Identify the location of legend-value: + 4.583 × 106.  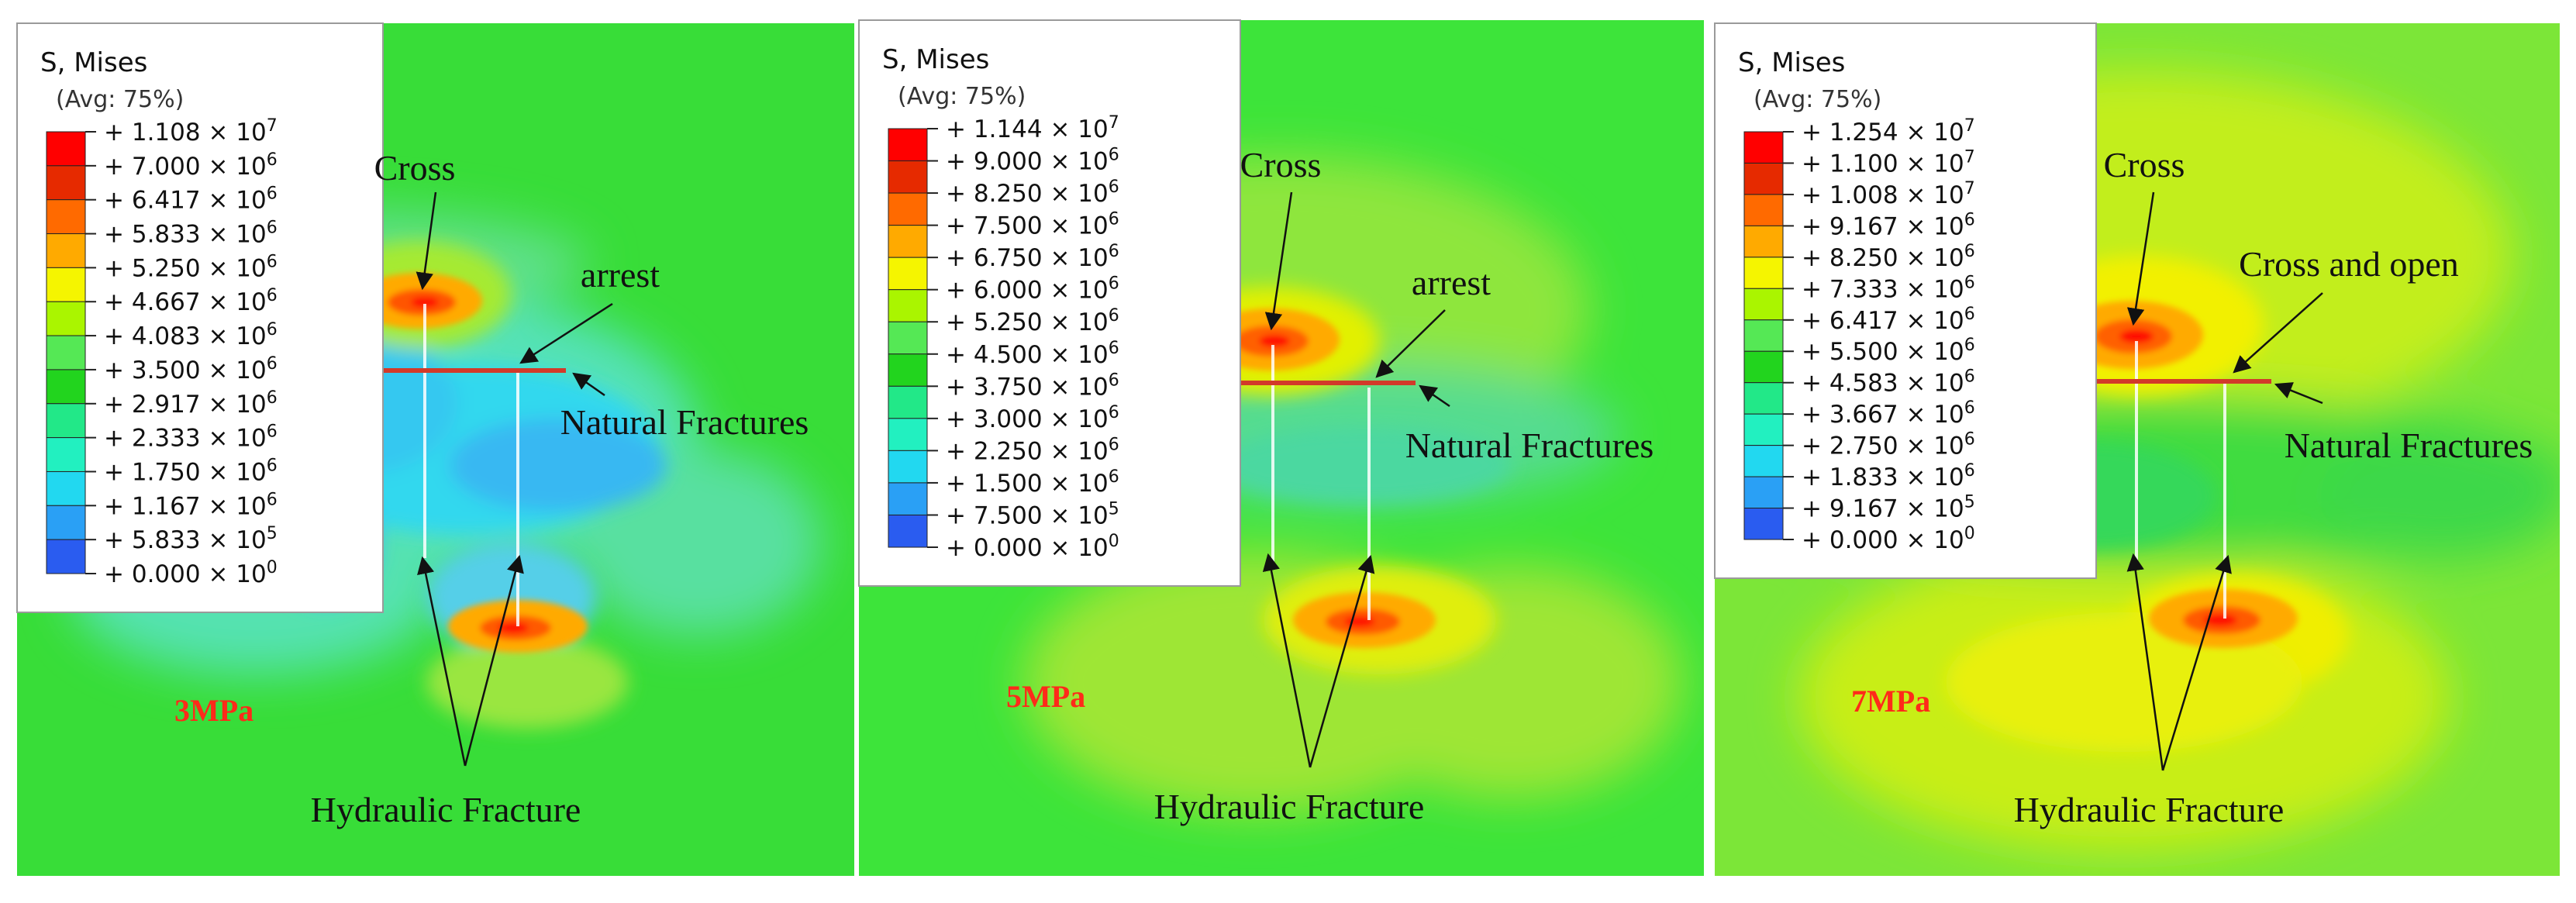
(1888, 382).